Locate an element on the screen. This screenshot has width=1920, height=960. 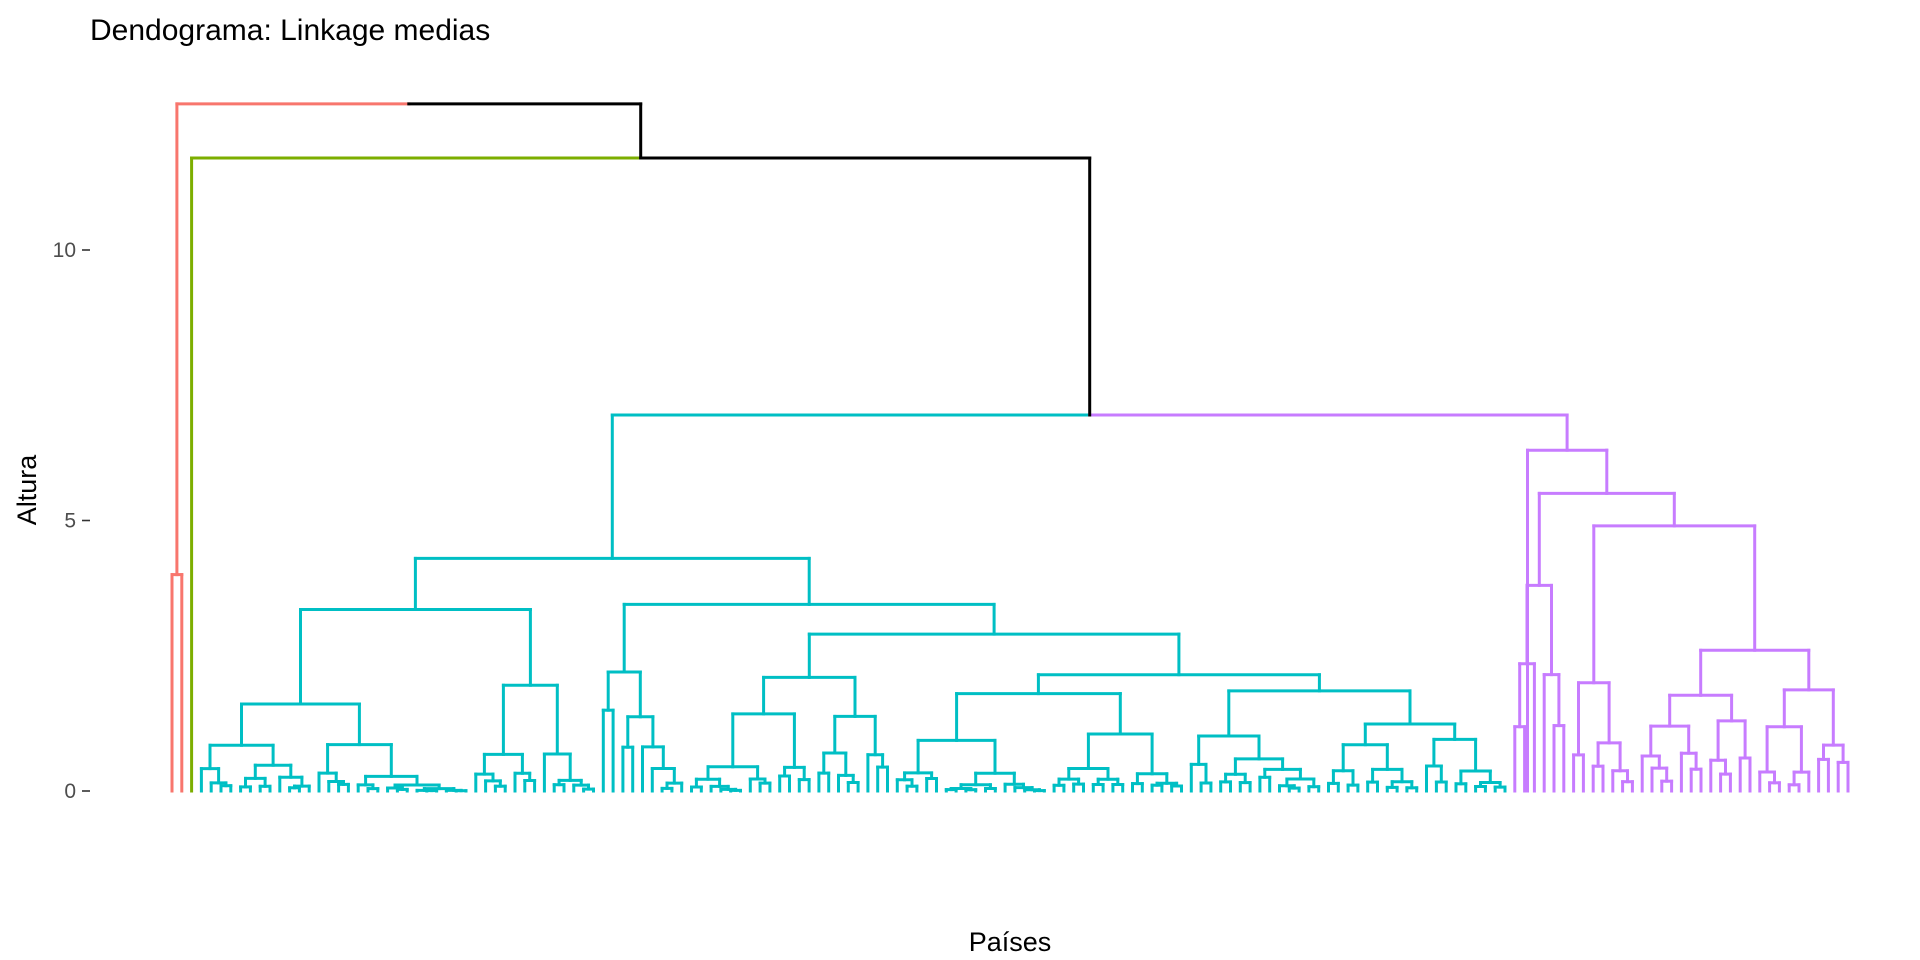
y-axis-label: Altura is located at coordinates (27, 490).